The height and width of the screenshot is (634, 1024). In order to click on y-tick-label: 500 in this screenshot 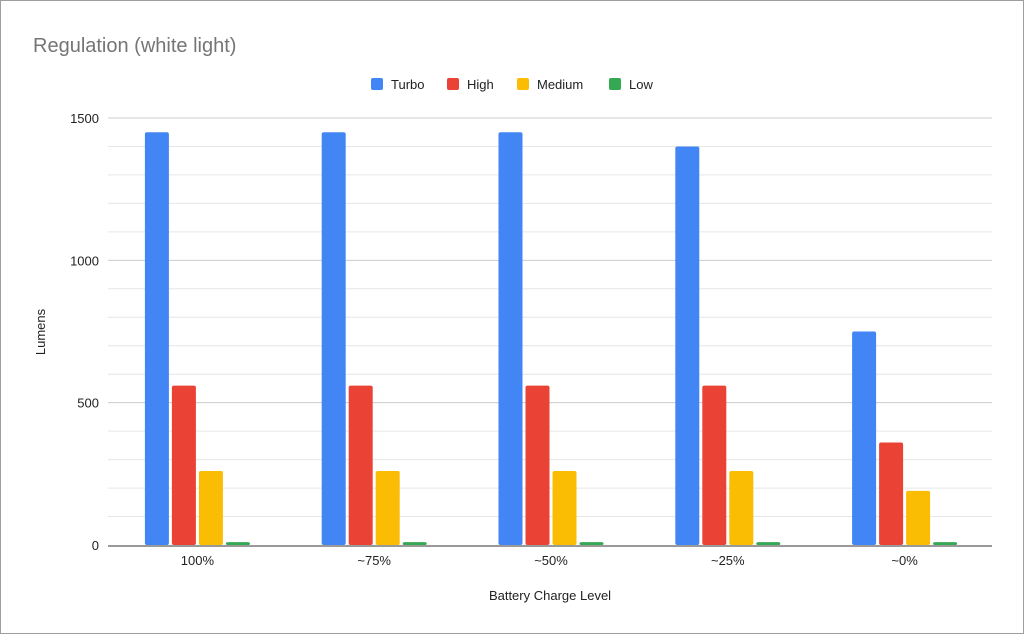, I will do `click(88, 403)`.